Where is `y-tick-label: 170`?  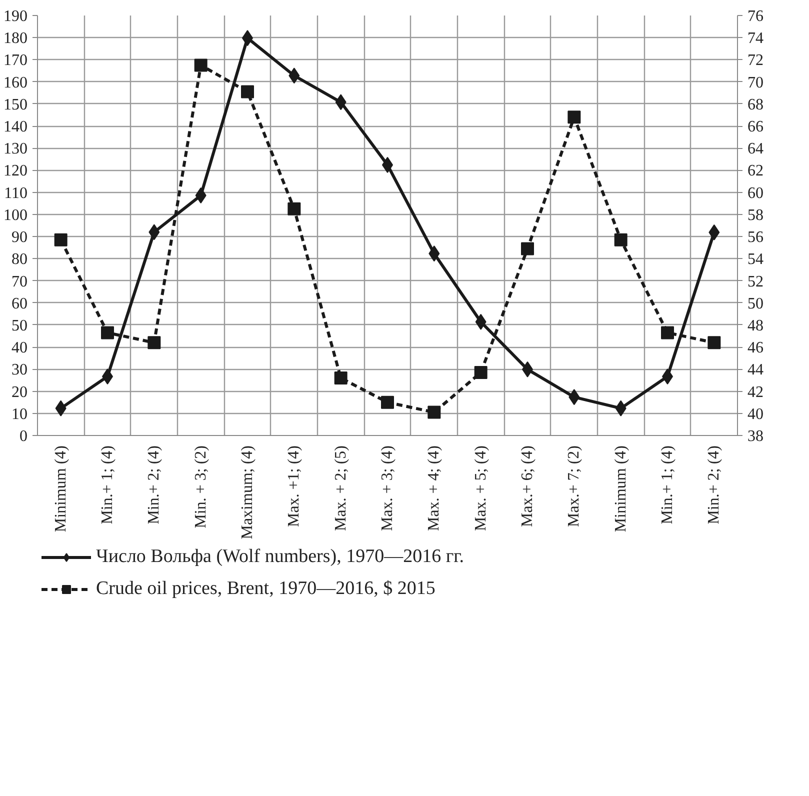 y-tick-label: 170 is located at coordinates (16, 61).